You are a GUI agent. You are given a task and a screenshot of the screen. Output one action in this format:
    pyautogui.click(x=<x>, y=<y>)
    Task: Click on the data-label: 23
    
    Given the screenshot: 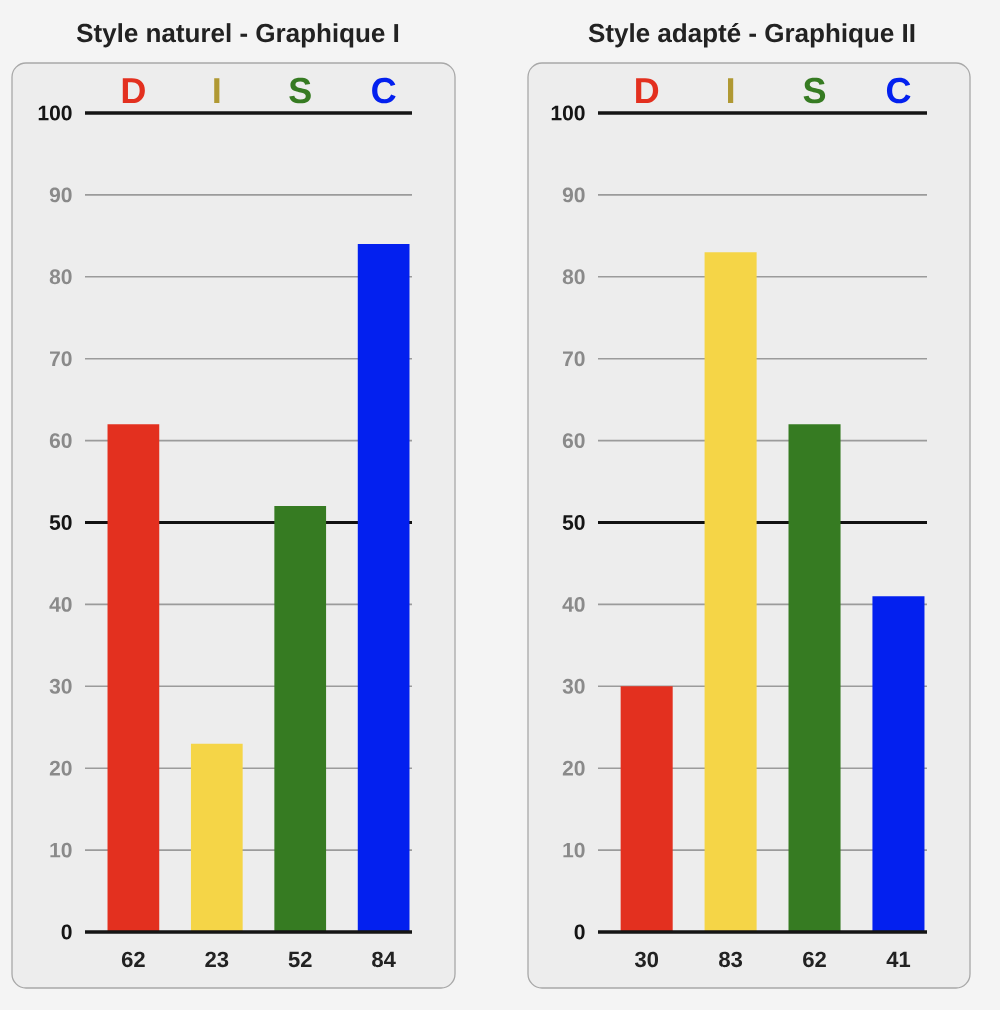 What is the action you would take?
    pyautogui.click(x=217, y=959)
    